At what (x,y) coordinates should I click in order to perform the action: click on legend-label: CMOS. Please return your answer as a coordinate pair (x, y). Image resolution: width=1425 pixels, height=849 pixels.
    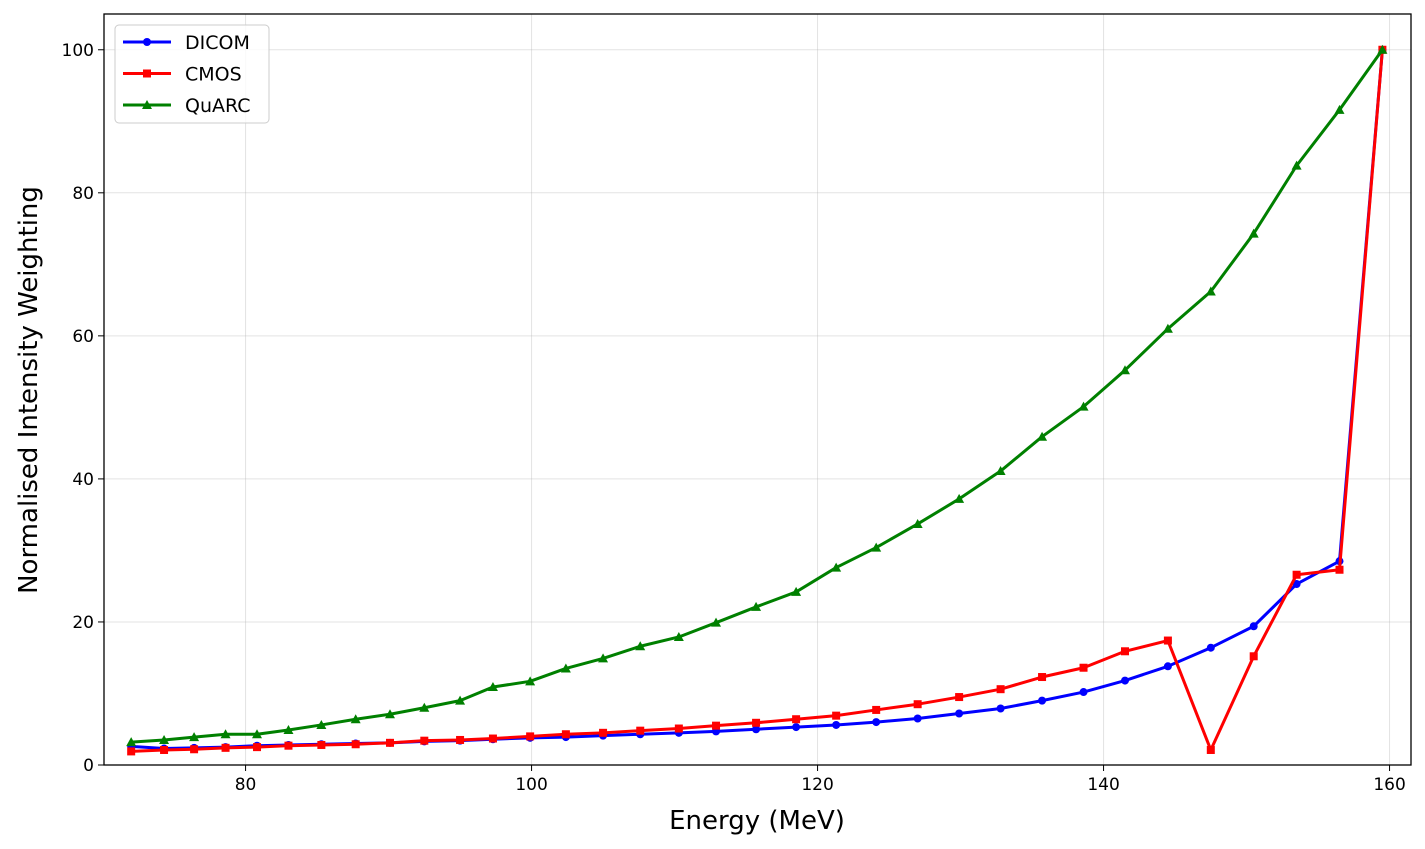
    Looking at the image, I should click on (213, 75).